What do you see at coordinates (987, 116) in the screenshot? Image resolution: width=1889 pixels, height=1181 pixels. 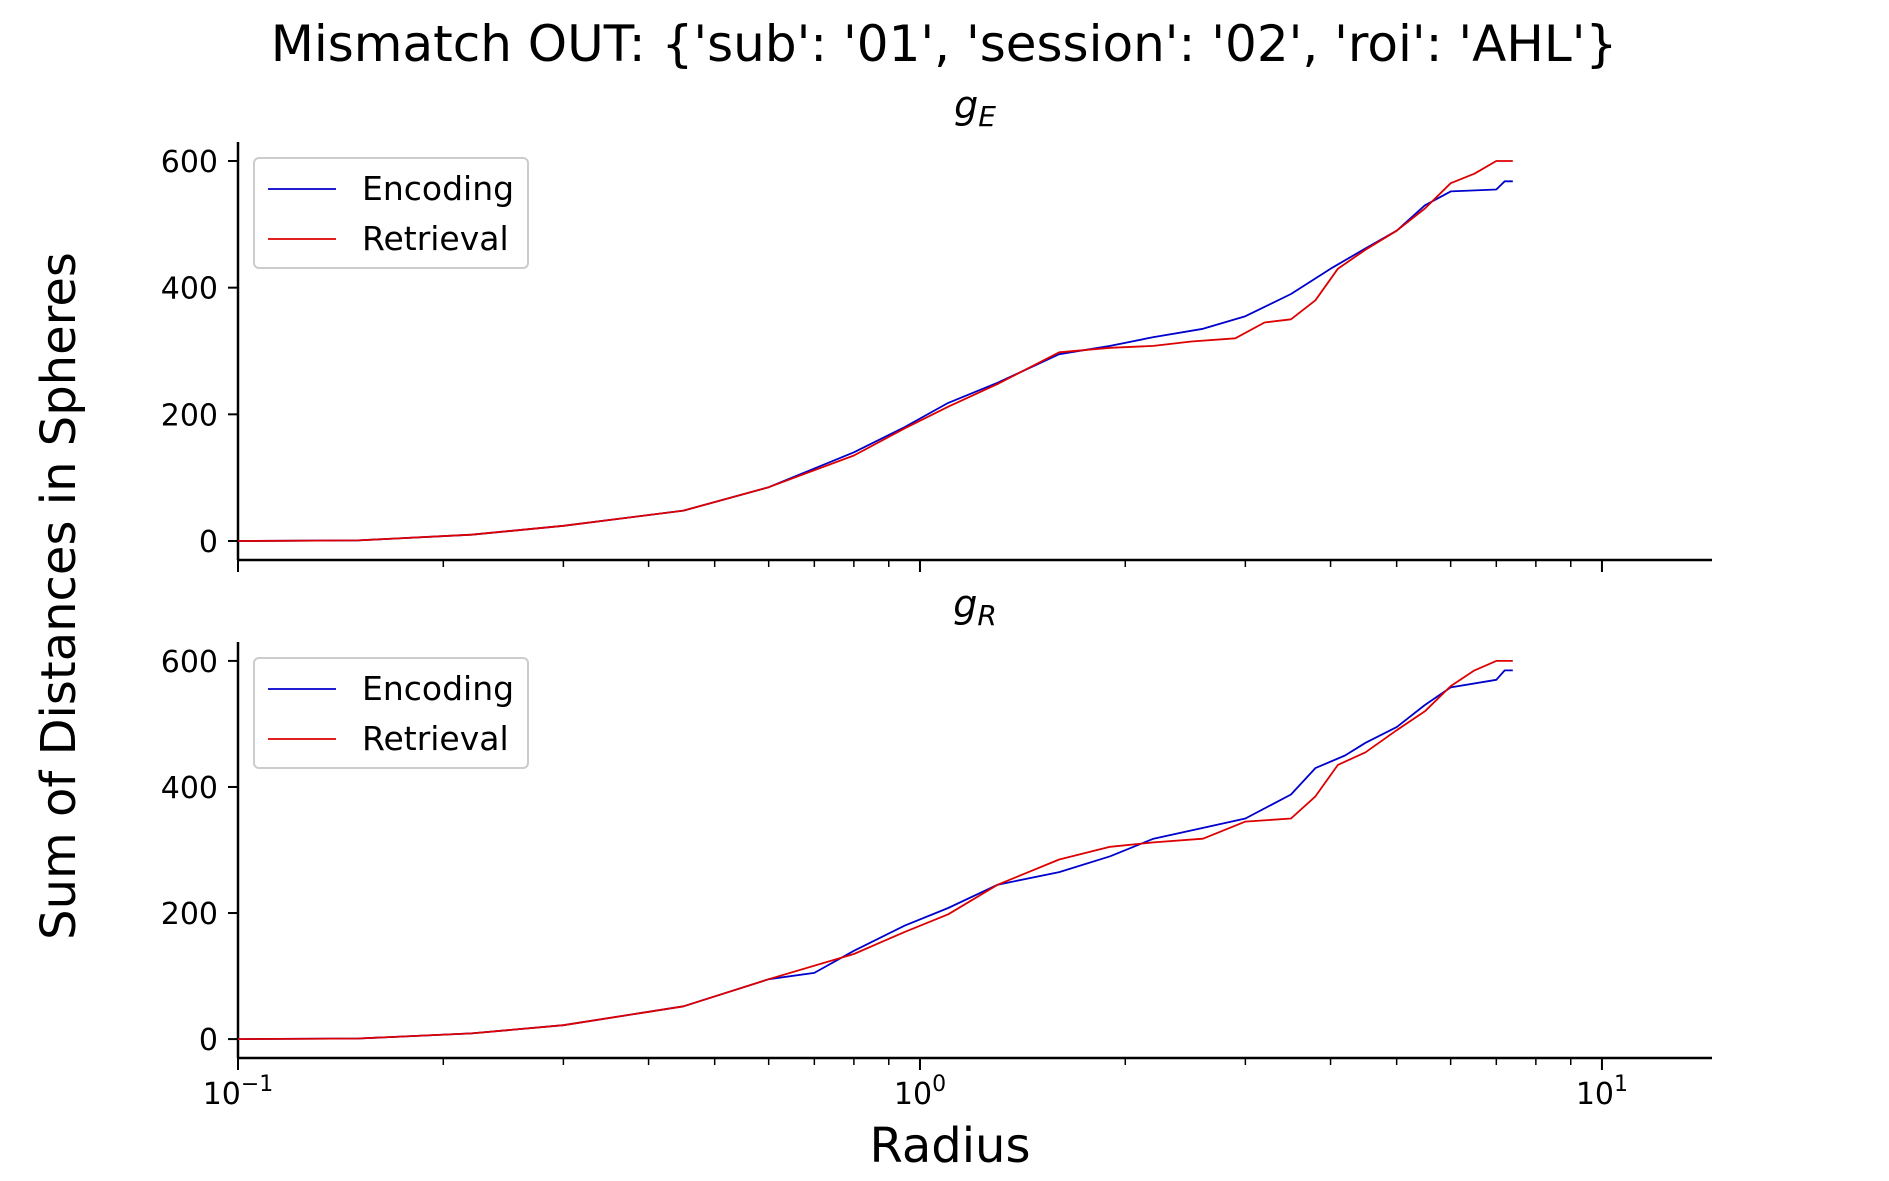 I see `panel-title-subscript: E` at bounding box center [987, 116].